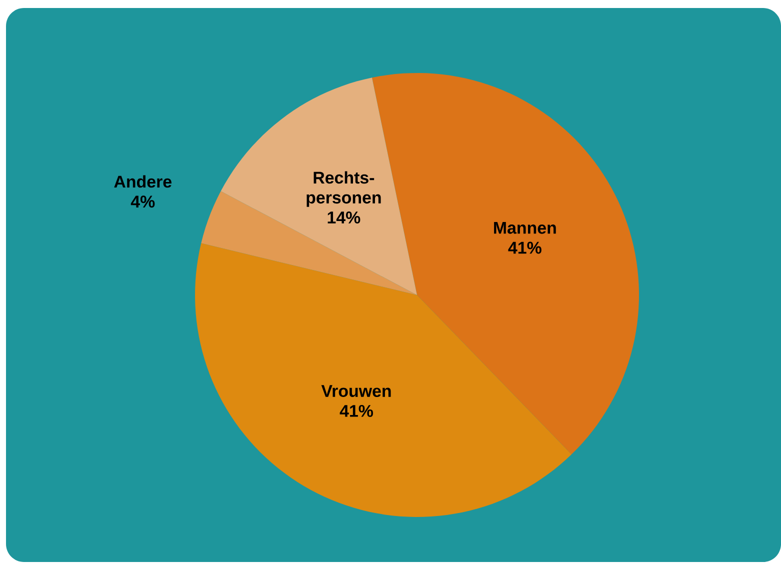 The image size is (781, 564). I want to click on slice-label: Mannen, so click(525, 228).